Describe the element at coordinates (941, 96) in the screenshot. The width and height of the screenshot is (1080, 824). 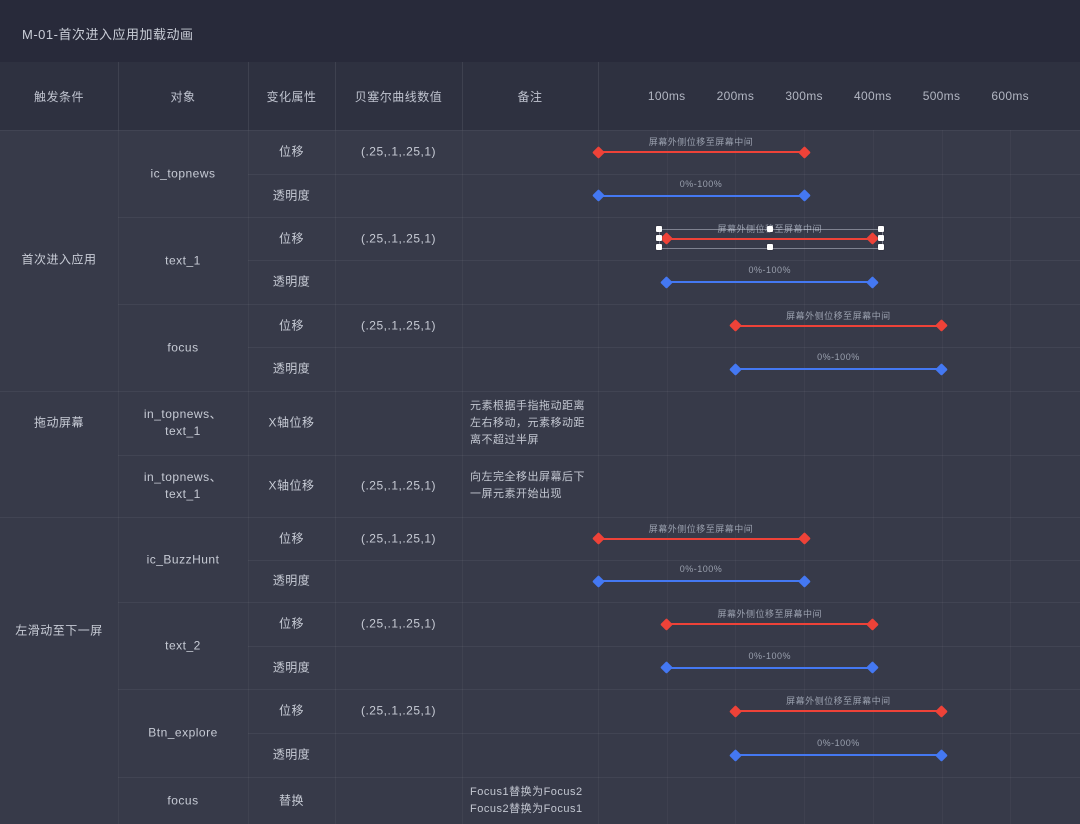
I see `timeline-tick-label: 500ms` at that location.